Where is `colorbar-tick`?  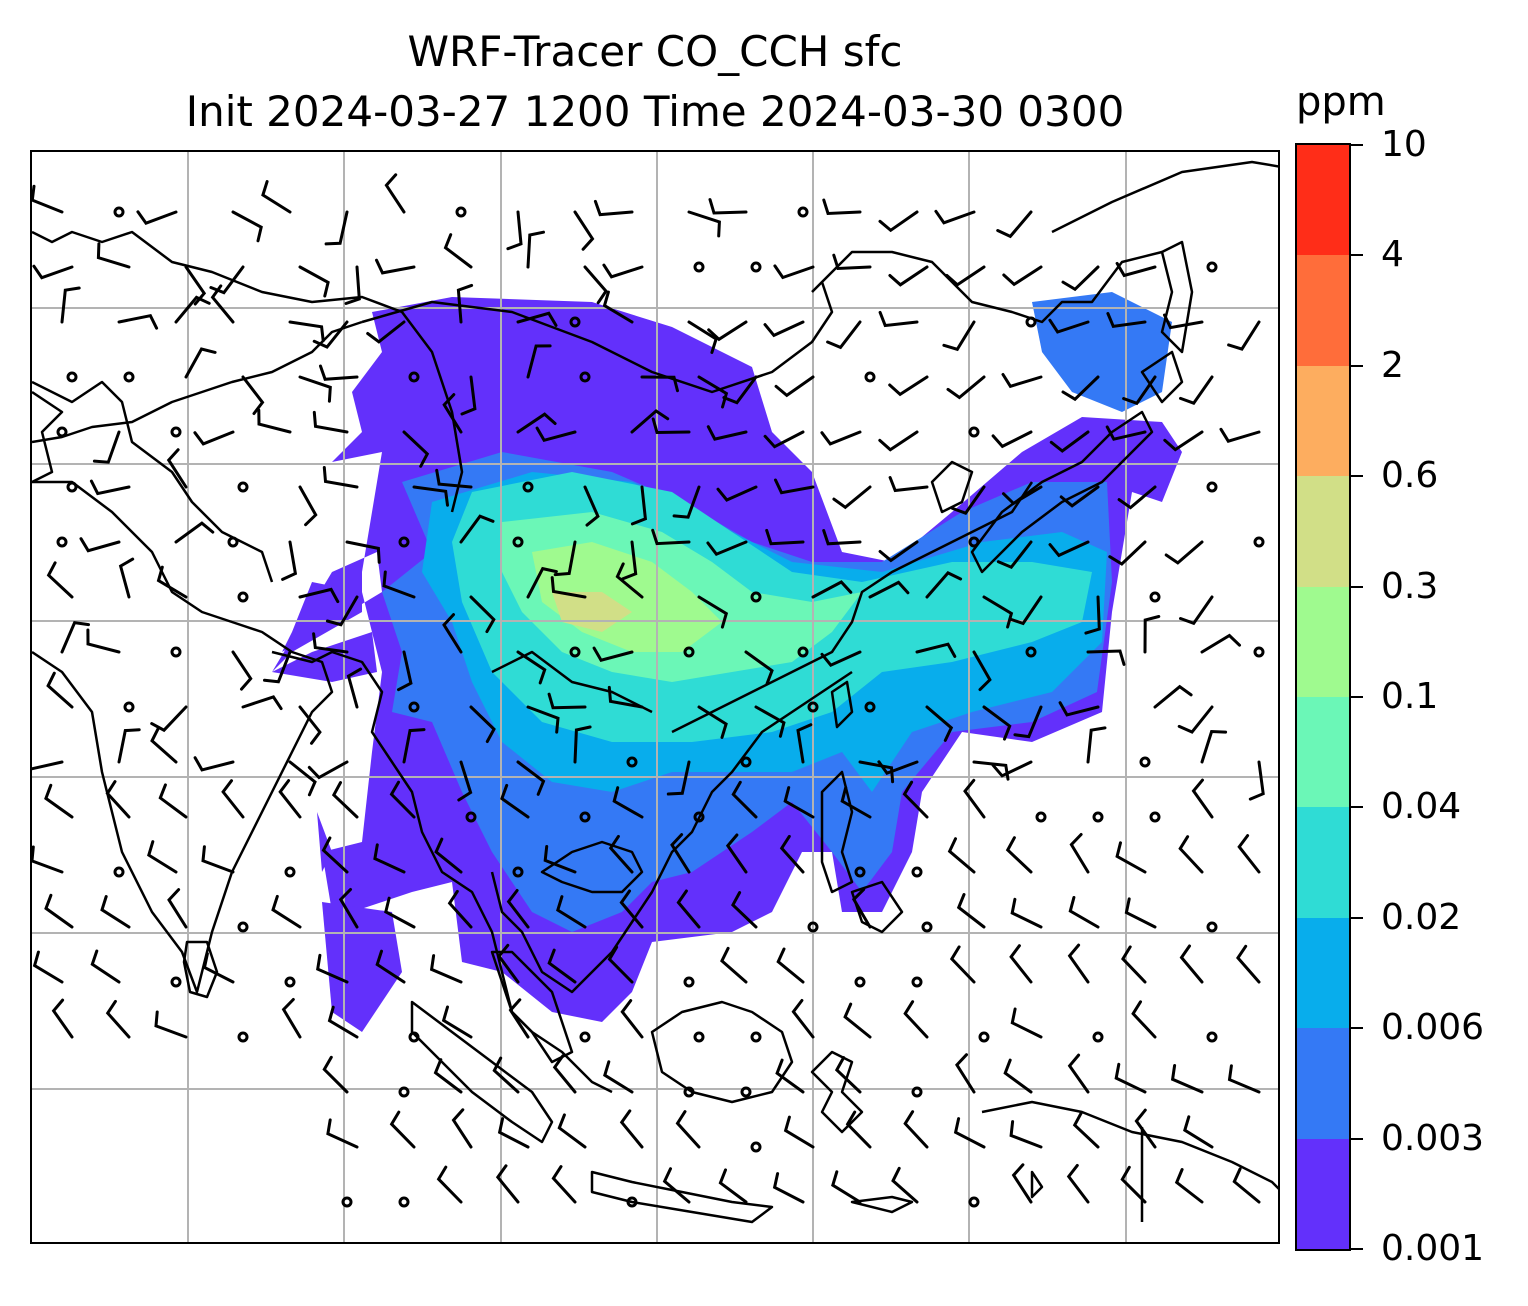
colorbar-tick is located at coordinates (1357, 807).